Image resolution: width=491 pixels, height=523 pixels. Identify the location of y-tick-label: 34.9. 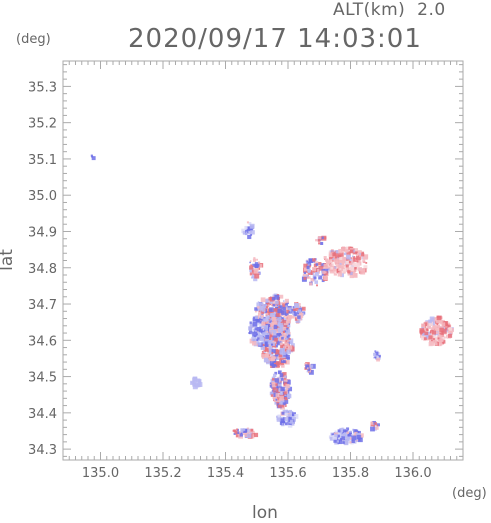
(42, 232).